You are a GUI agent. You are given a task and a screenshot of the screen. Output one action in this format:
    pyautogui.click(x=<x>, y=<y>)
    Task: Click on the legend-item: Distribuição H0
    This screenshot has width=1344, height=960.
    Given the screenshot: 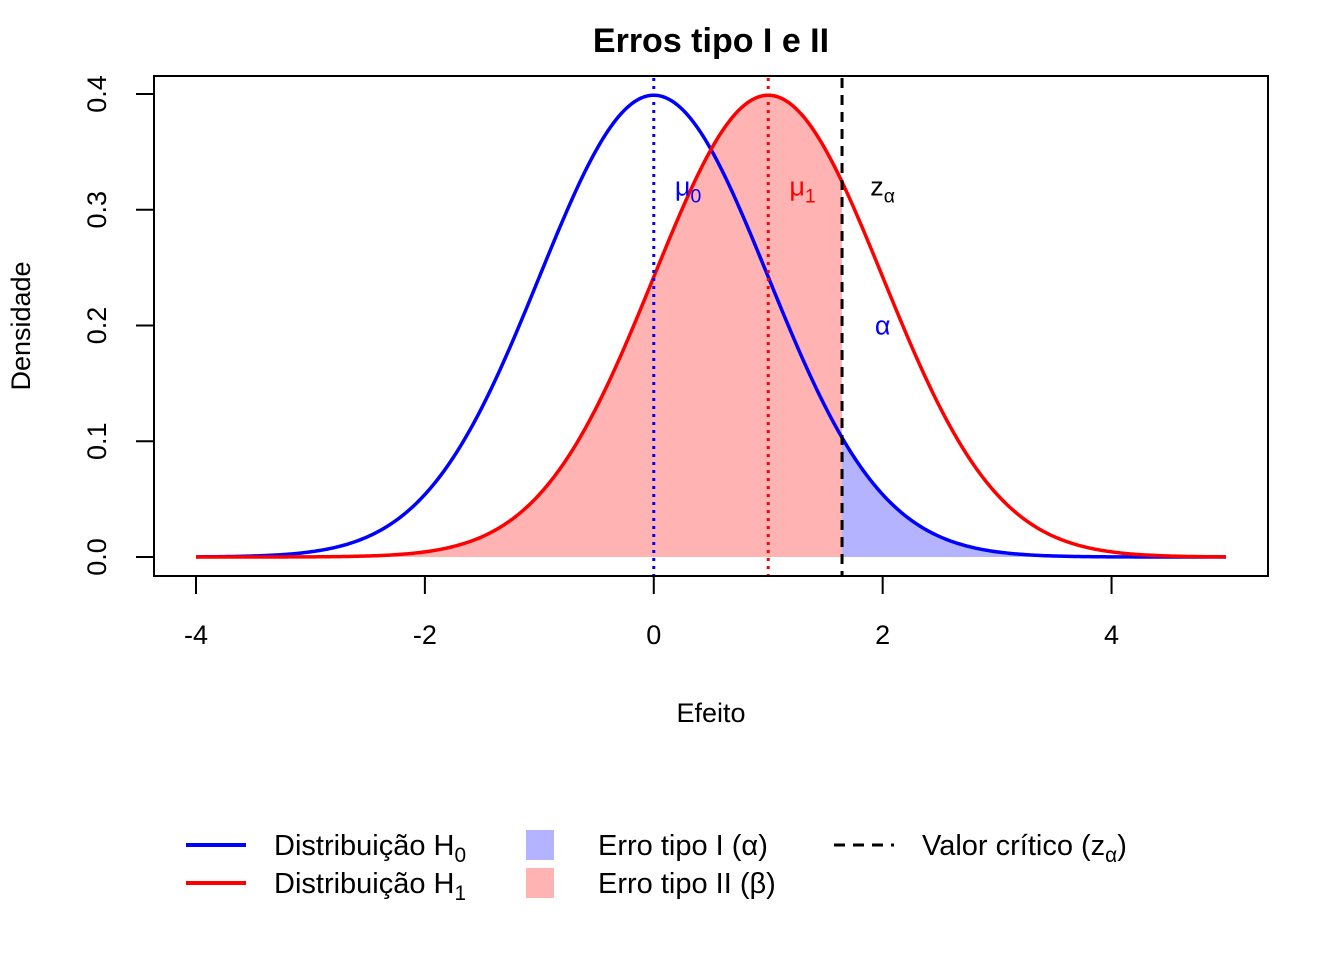 What is the action you would take?
    pyautogui.click(x=326, y=848)
    